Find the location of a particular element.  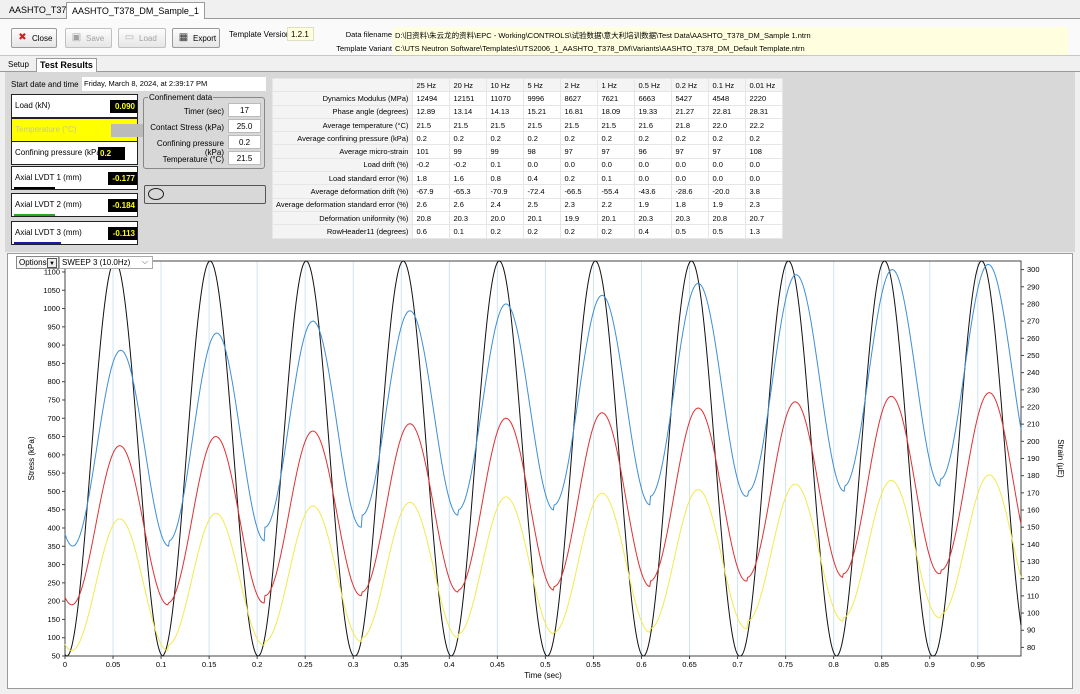

table-cell: 12.89 is located at coordinates (431, 111).